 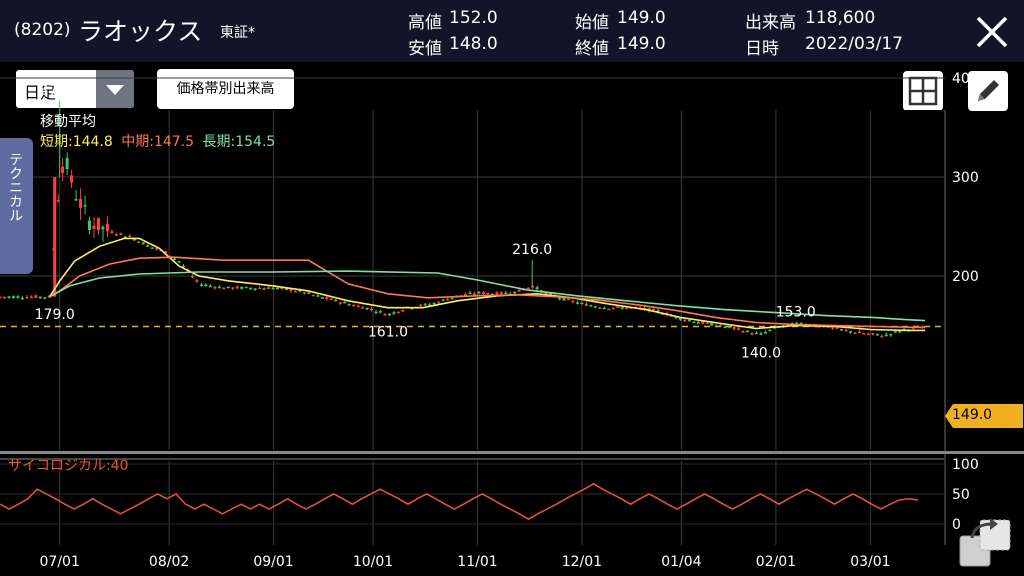 What do you see at coordinates (472, 459) in the screenshot?
I see `pane-separator` at bounding box center [472, 459].